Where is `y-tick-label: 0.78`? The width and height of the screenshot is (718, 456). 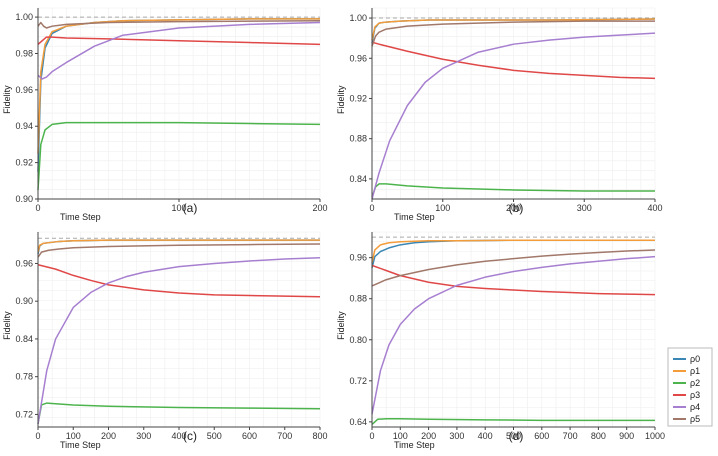
y-tick-label: 0.78 is located at coordinates (24, 377).